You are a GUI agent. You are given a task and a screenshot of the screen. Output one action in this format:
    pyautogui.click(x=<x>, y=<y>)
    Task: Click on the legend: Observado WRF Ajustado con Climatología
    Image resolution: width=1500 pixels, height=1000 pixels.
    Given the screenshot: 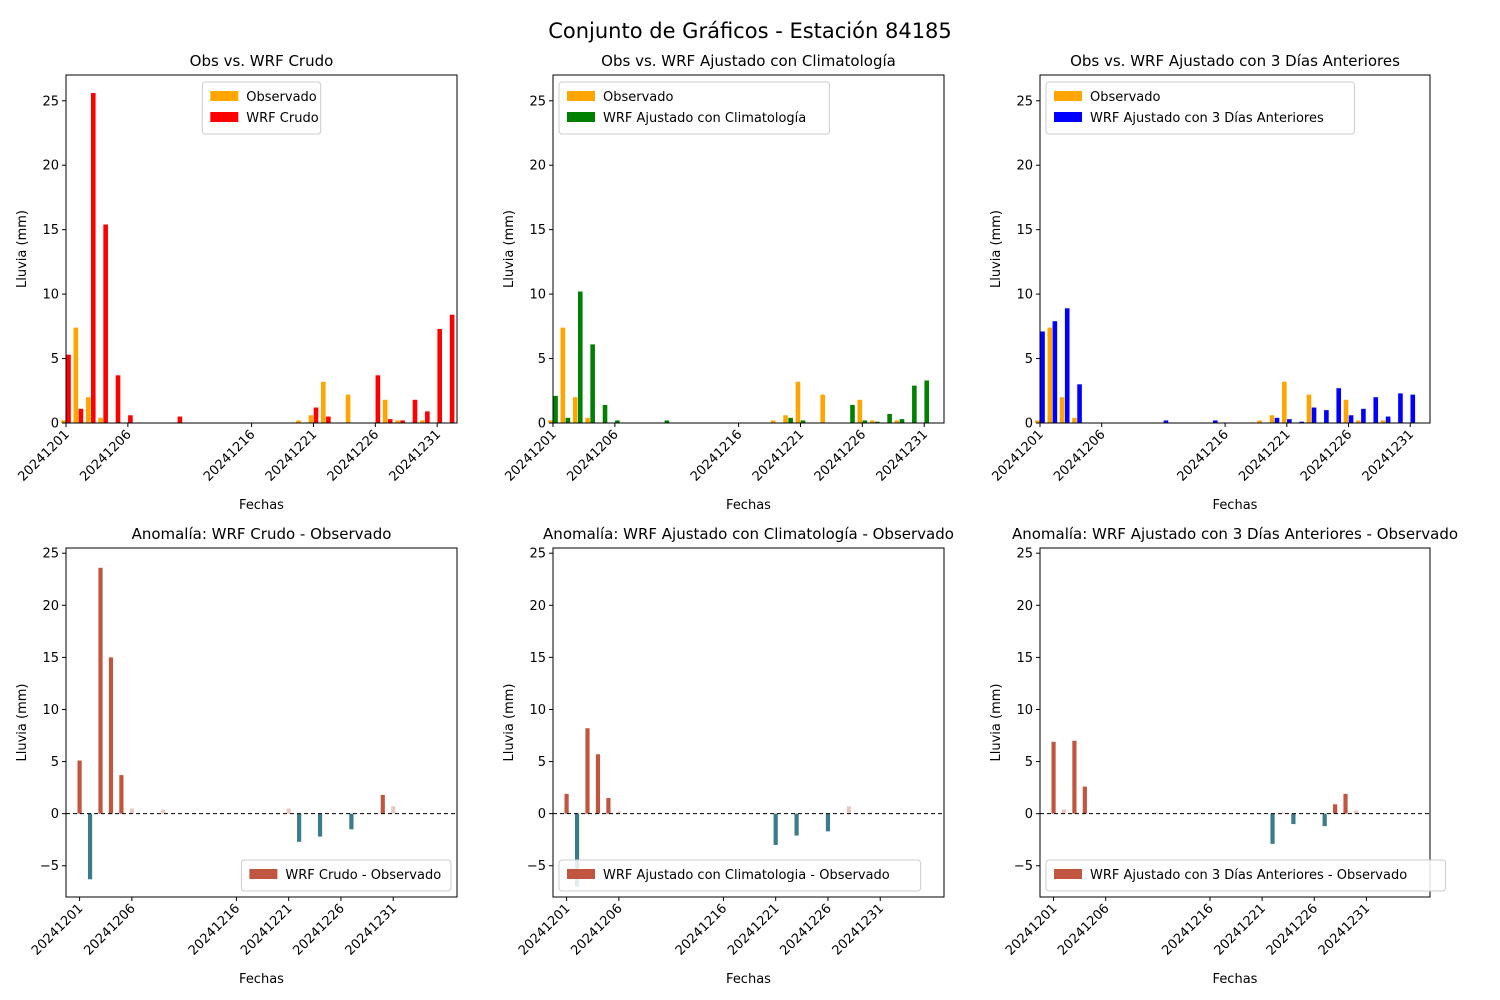 What is the action you would take?
    pyautogui.click(x=694, y=108)
    